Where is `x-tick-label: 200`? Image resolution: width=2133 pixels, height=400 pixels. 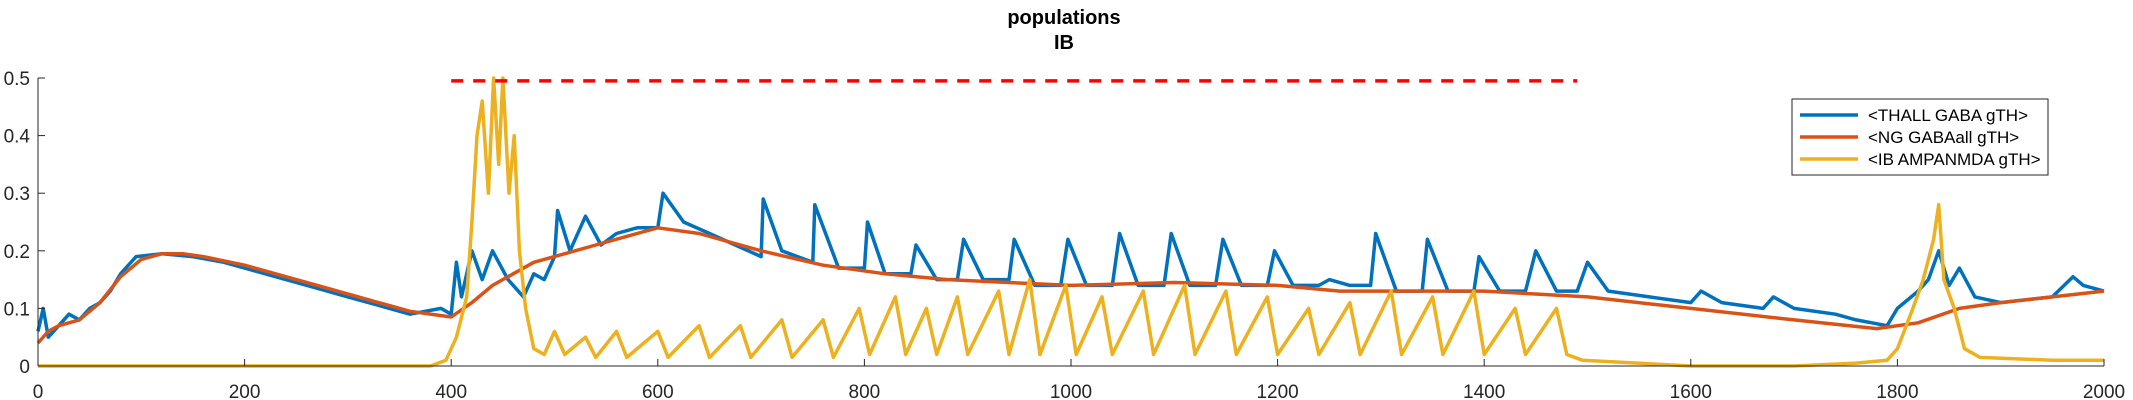
x-tick-label: 200 is located at coordinates (245, 391).